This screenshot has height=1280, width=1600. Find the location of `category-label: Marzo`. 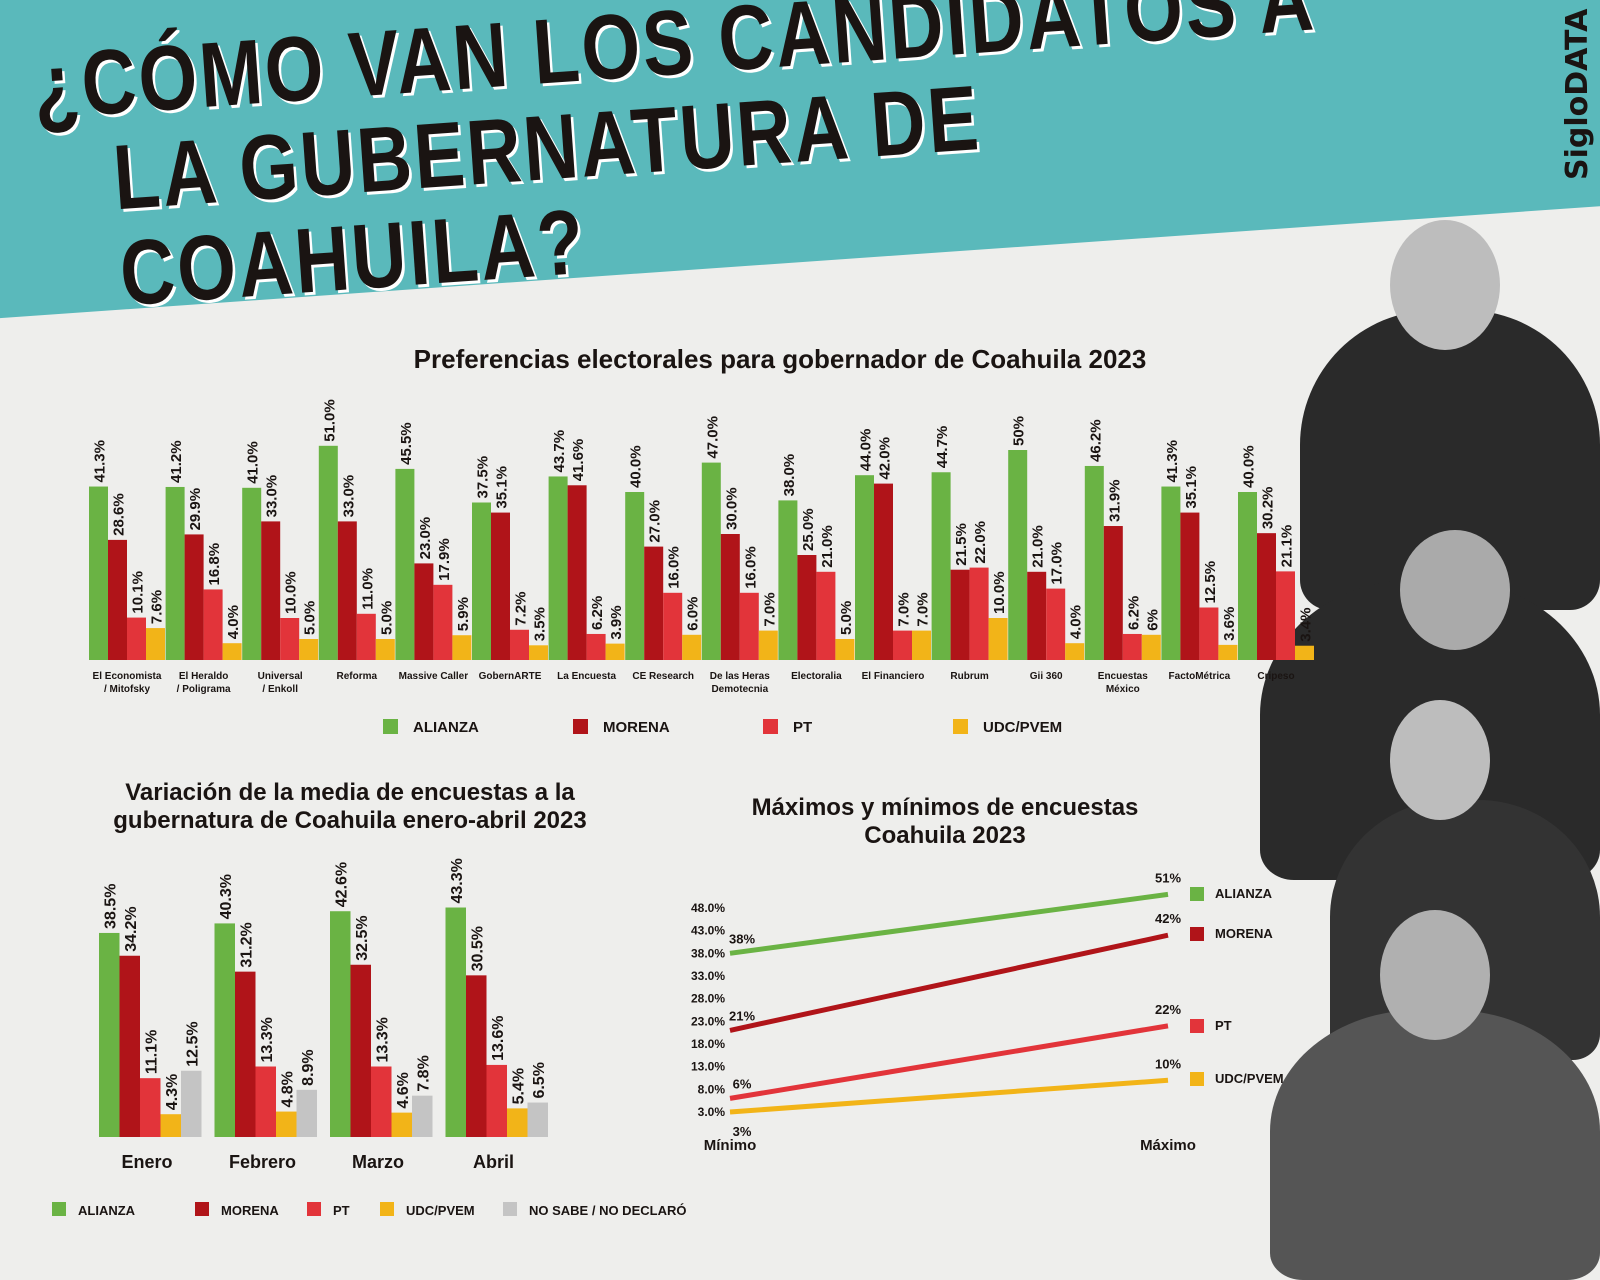

category-label: Marzo is located at coordinates (378, 1162).